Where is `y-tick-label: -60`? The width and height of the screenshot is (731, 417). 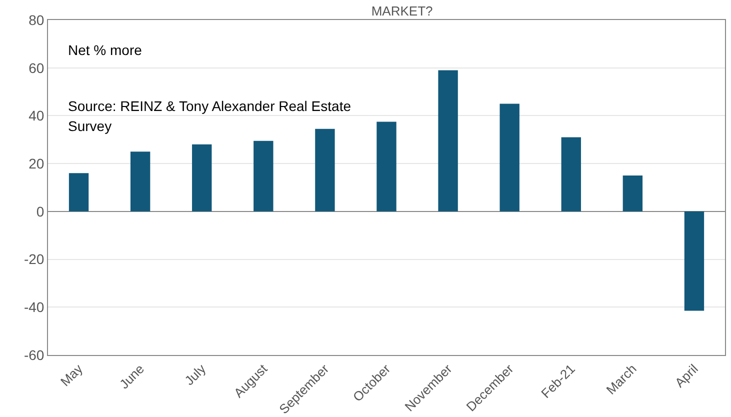 y-tick-label: -60 is located at coordinates (34, 354).